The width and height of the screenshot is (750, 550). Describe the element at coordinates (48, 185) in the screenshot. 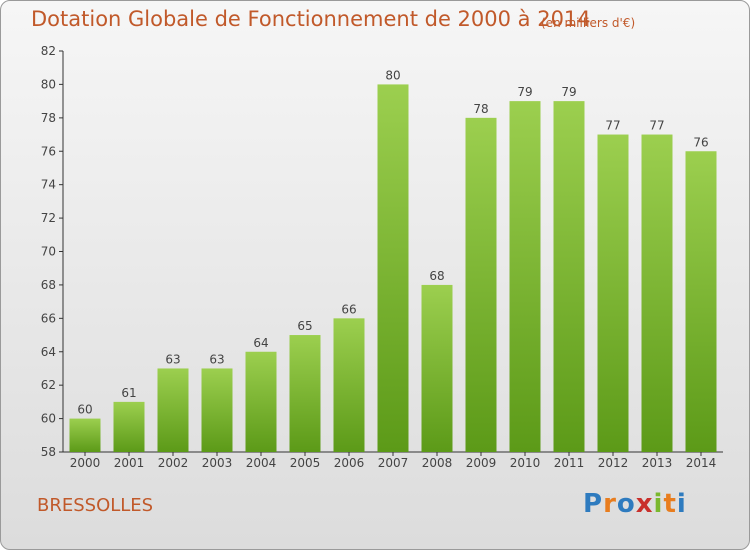

I see `y-tick-label: 74` at that location.